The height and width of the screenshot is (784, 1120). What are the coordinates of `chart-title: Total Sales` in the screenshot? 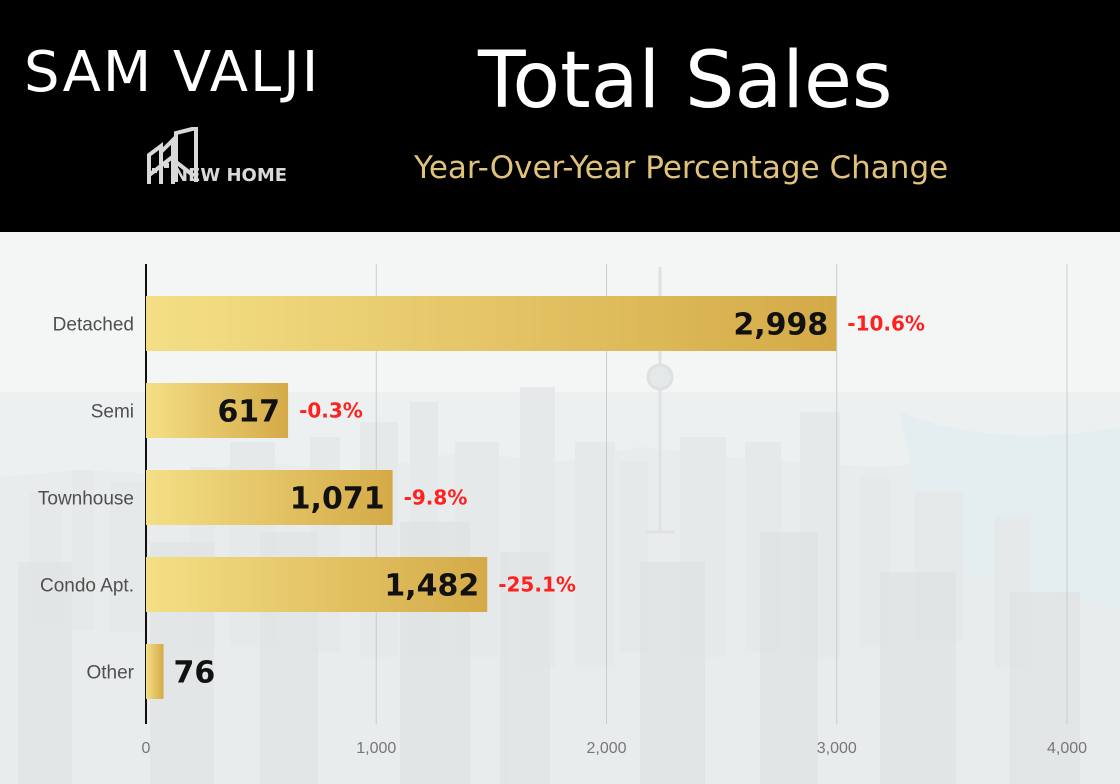 It's located at (685, 81).